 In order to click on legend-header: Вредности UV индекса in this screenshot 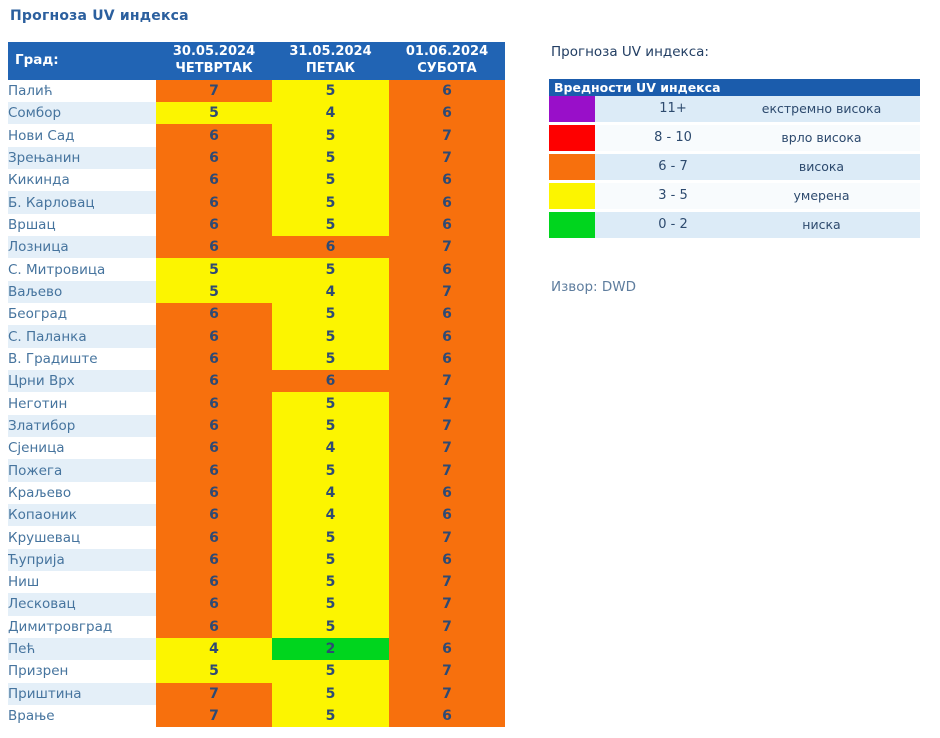, I will do `click(734, 87)`.